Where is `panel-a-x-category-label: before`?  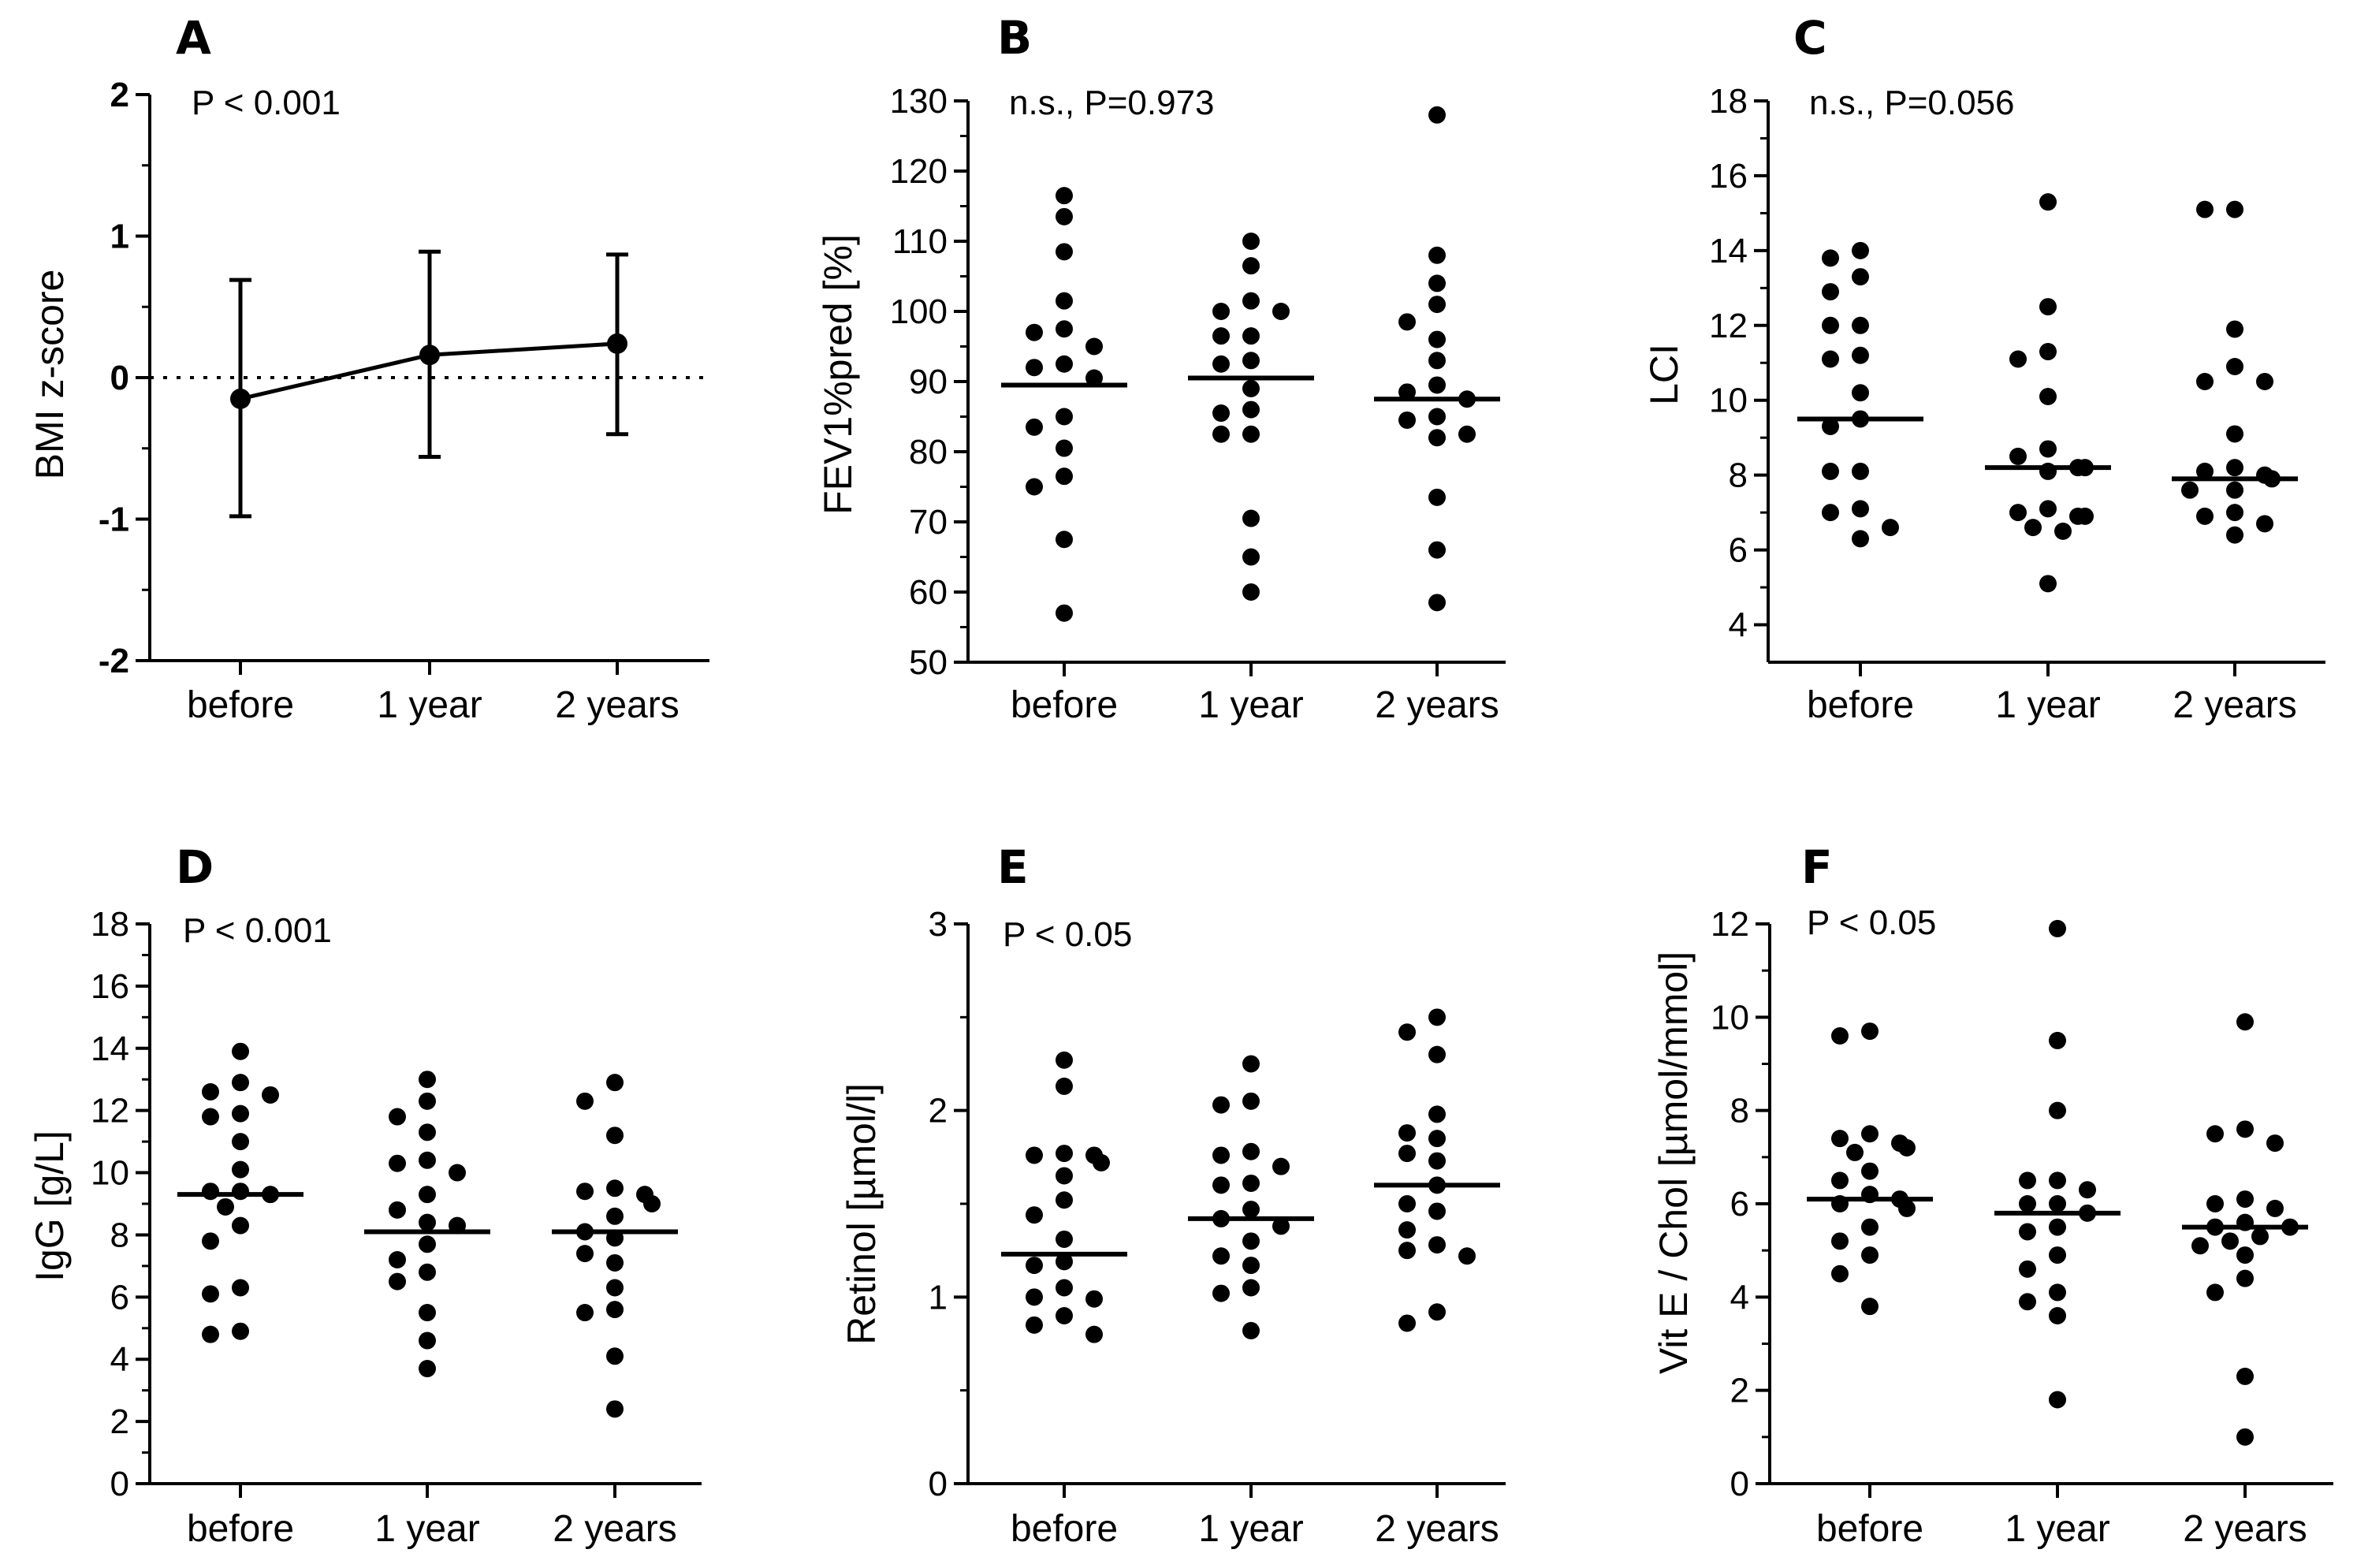
panel-a-x-category-label: before is located at coordinates (241, 705).